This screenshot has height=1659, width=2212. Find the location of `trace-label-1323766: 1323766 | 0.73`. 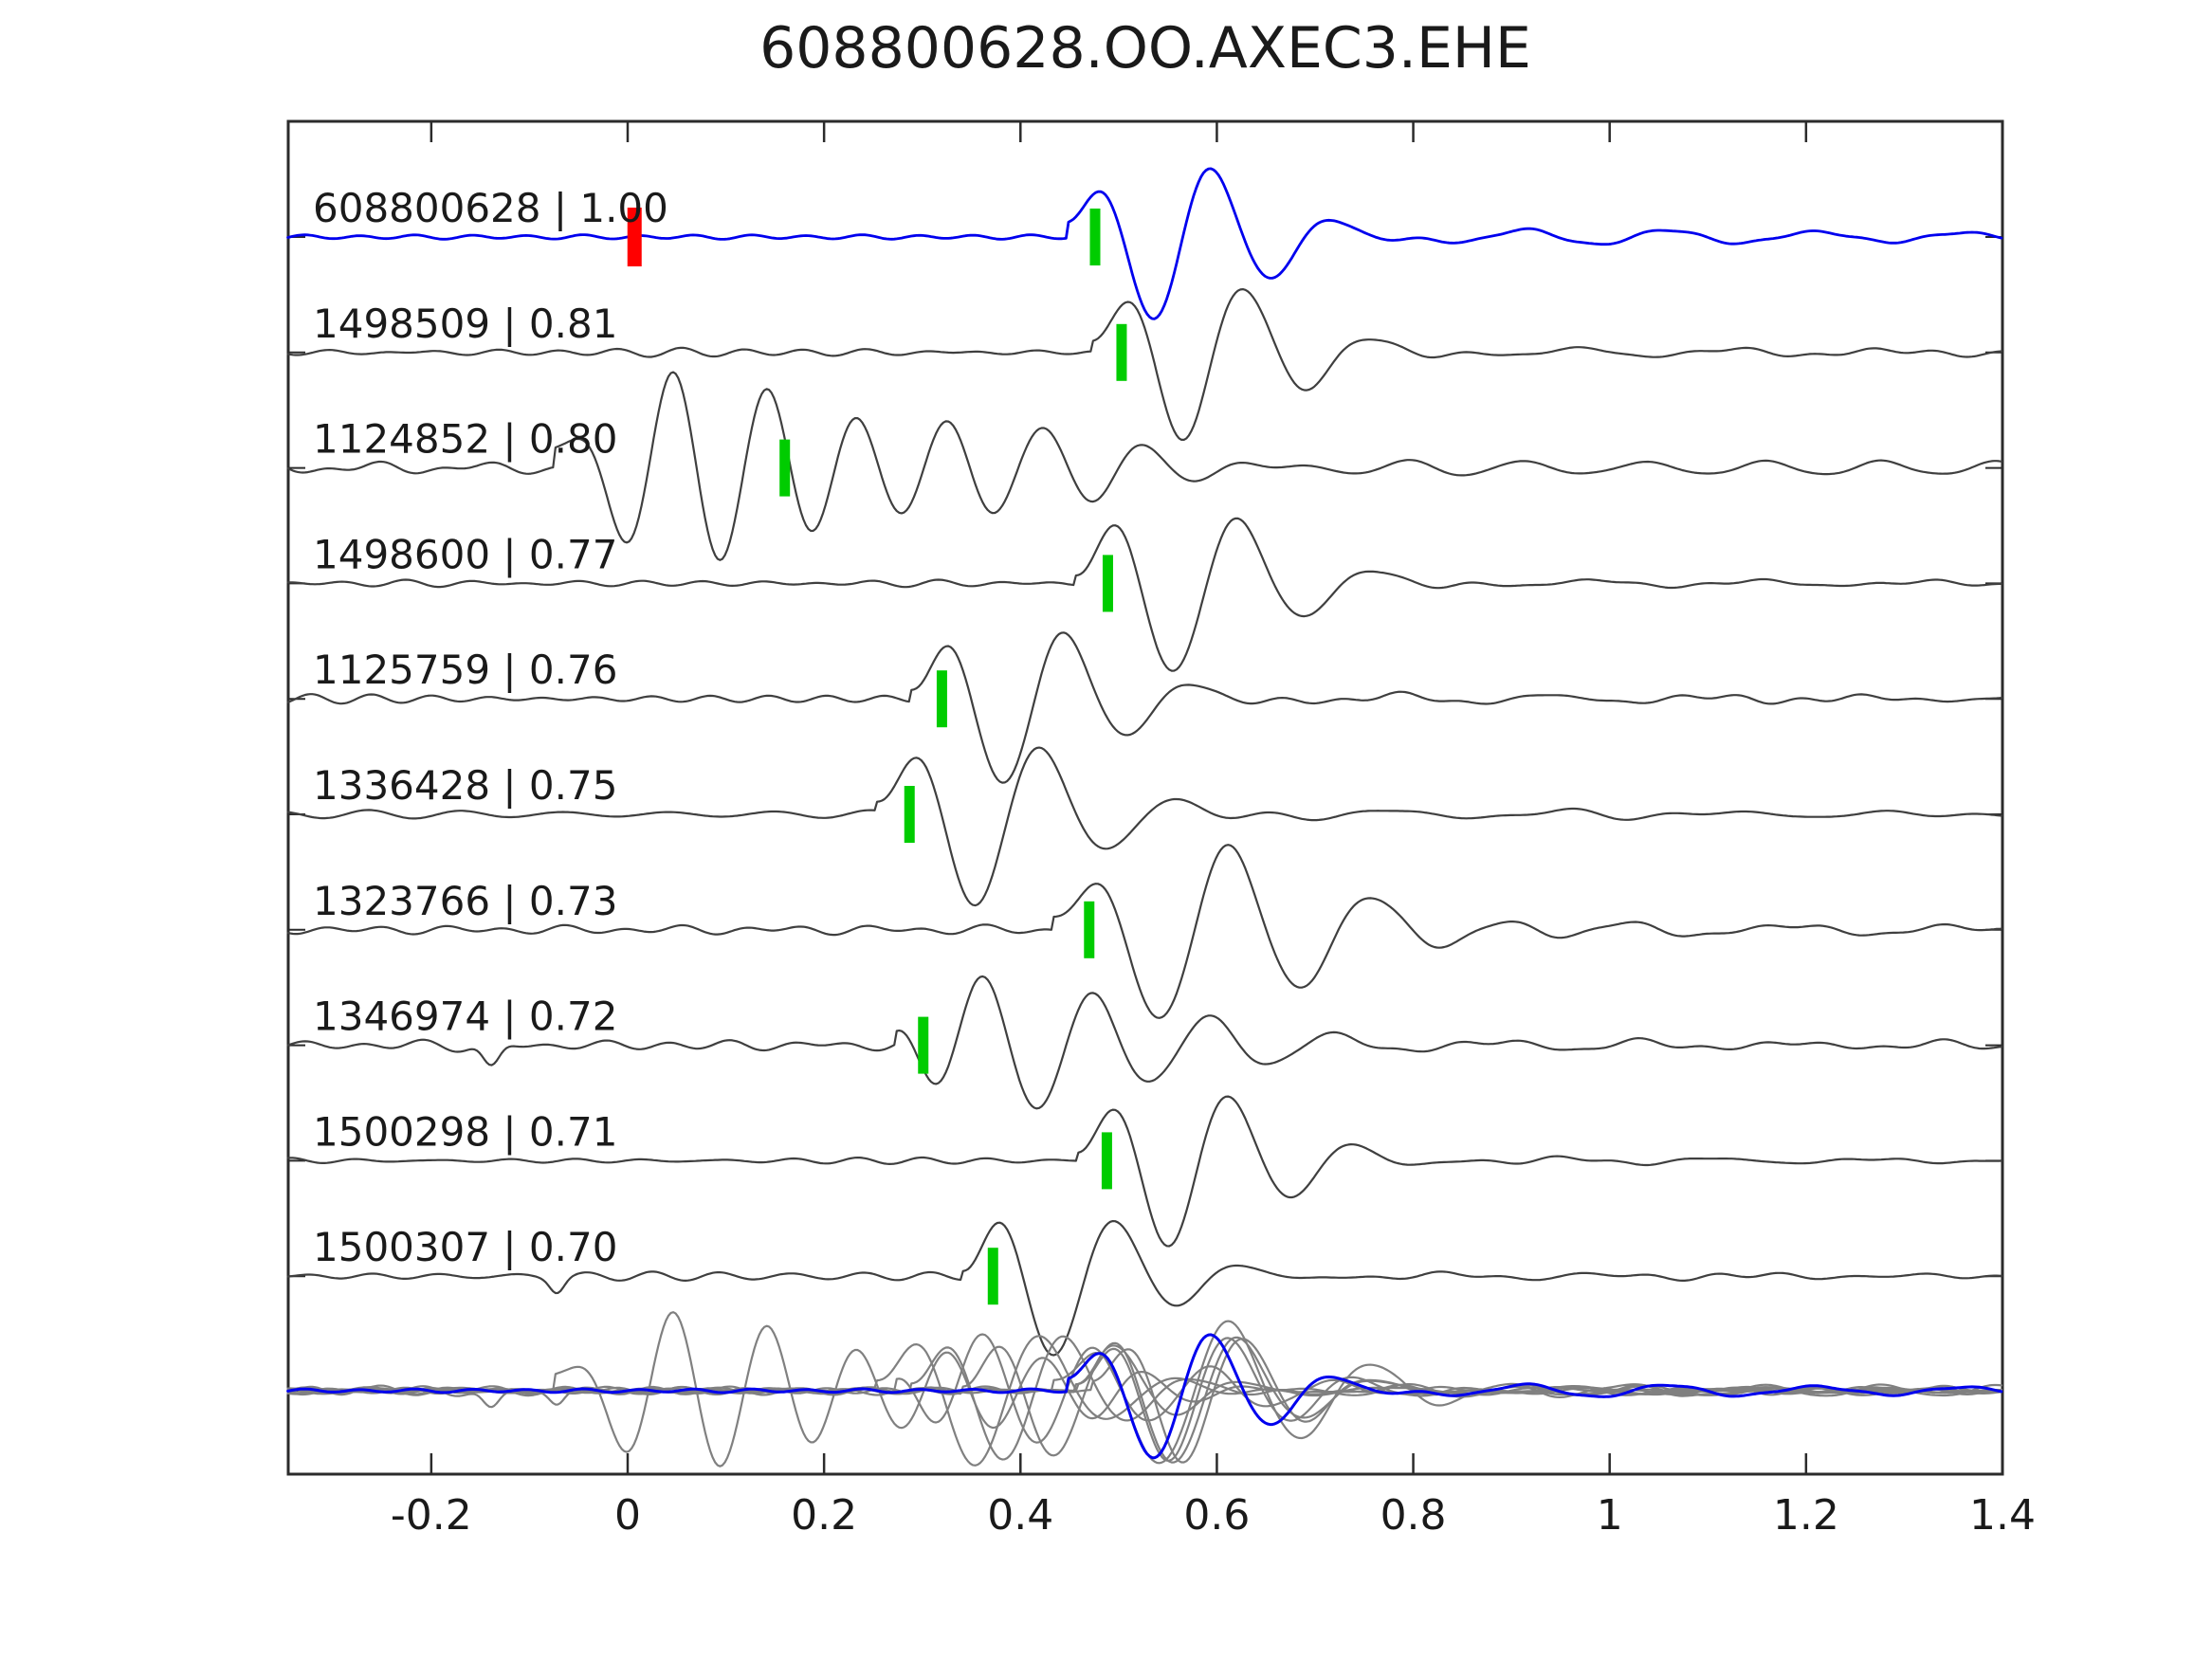

trace-label-1323766: 1323766 | 0.73 is located at coordinates (465, 901).